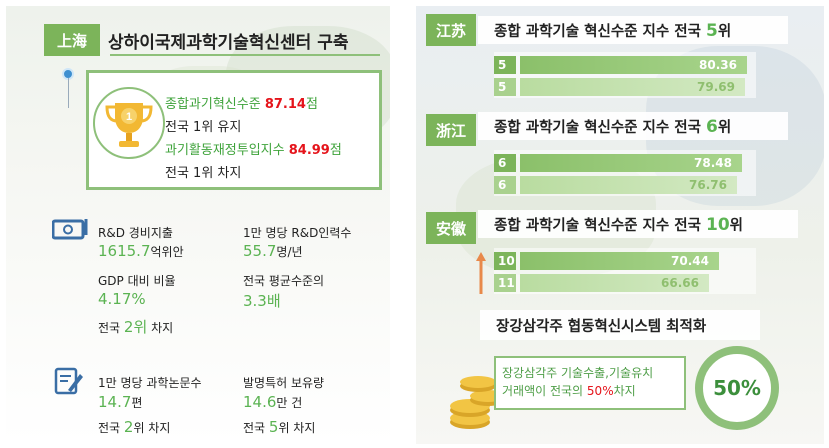  Describe the element at coordinates (569, 391) in the screenshot. I see `footer-line-2: 거래액이 전국의 50%차지` at that location.